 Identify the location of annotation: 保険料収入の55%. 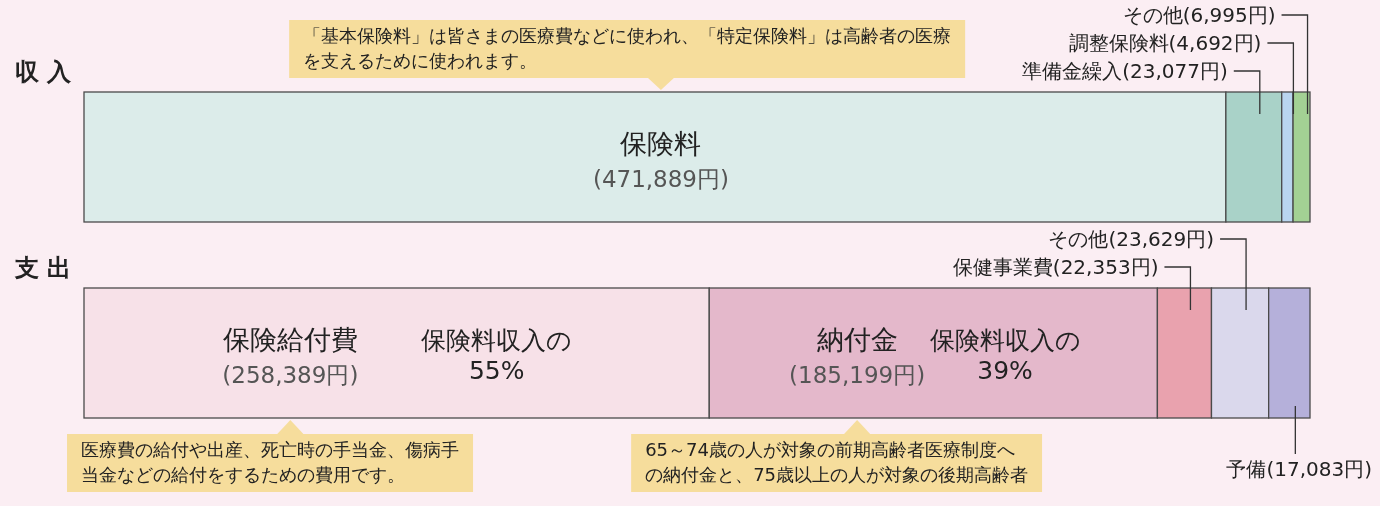
(497, 355).